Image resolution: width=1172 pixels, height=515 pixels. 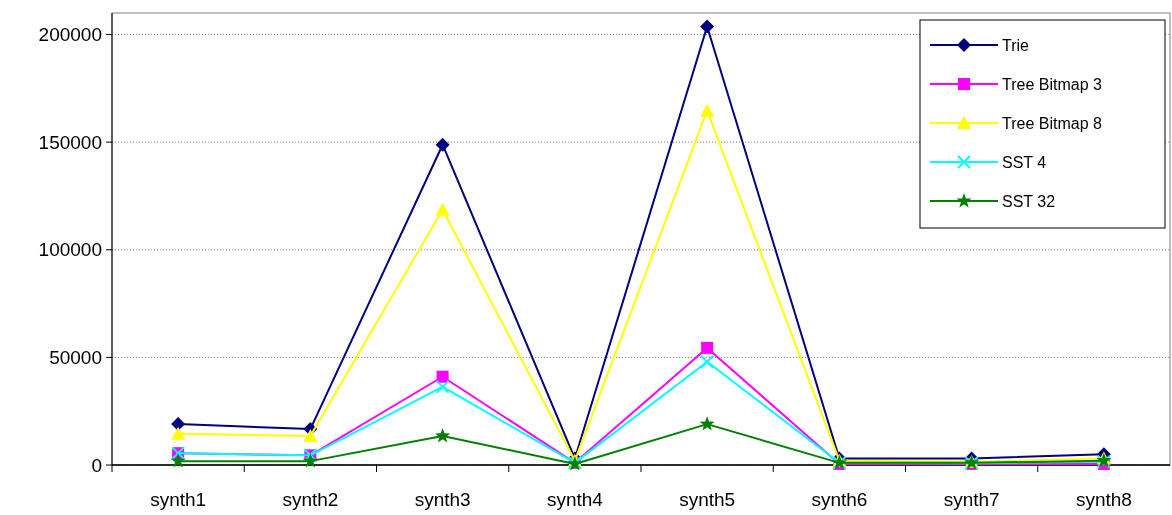 I want to click on x-tick-label: synth8, so click(x=1103, y=499).